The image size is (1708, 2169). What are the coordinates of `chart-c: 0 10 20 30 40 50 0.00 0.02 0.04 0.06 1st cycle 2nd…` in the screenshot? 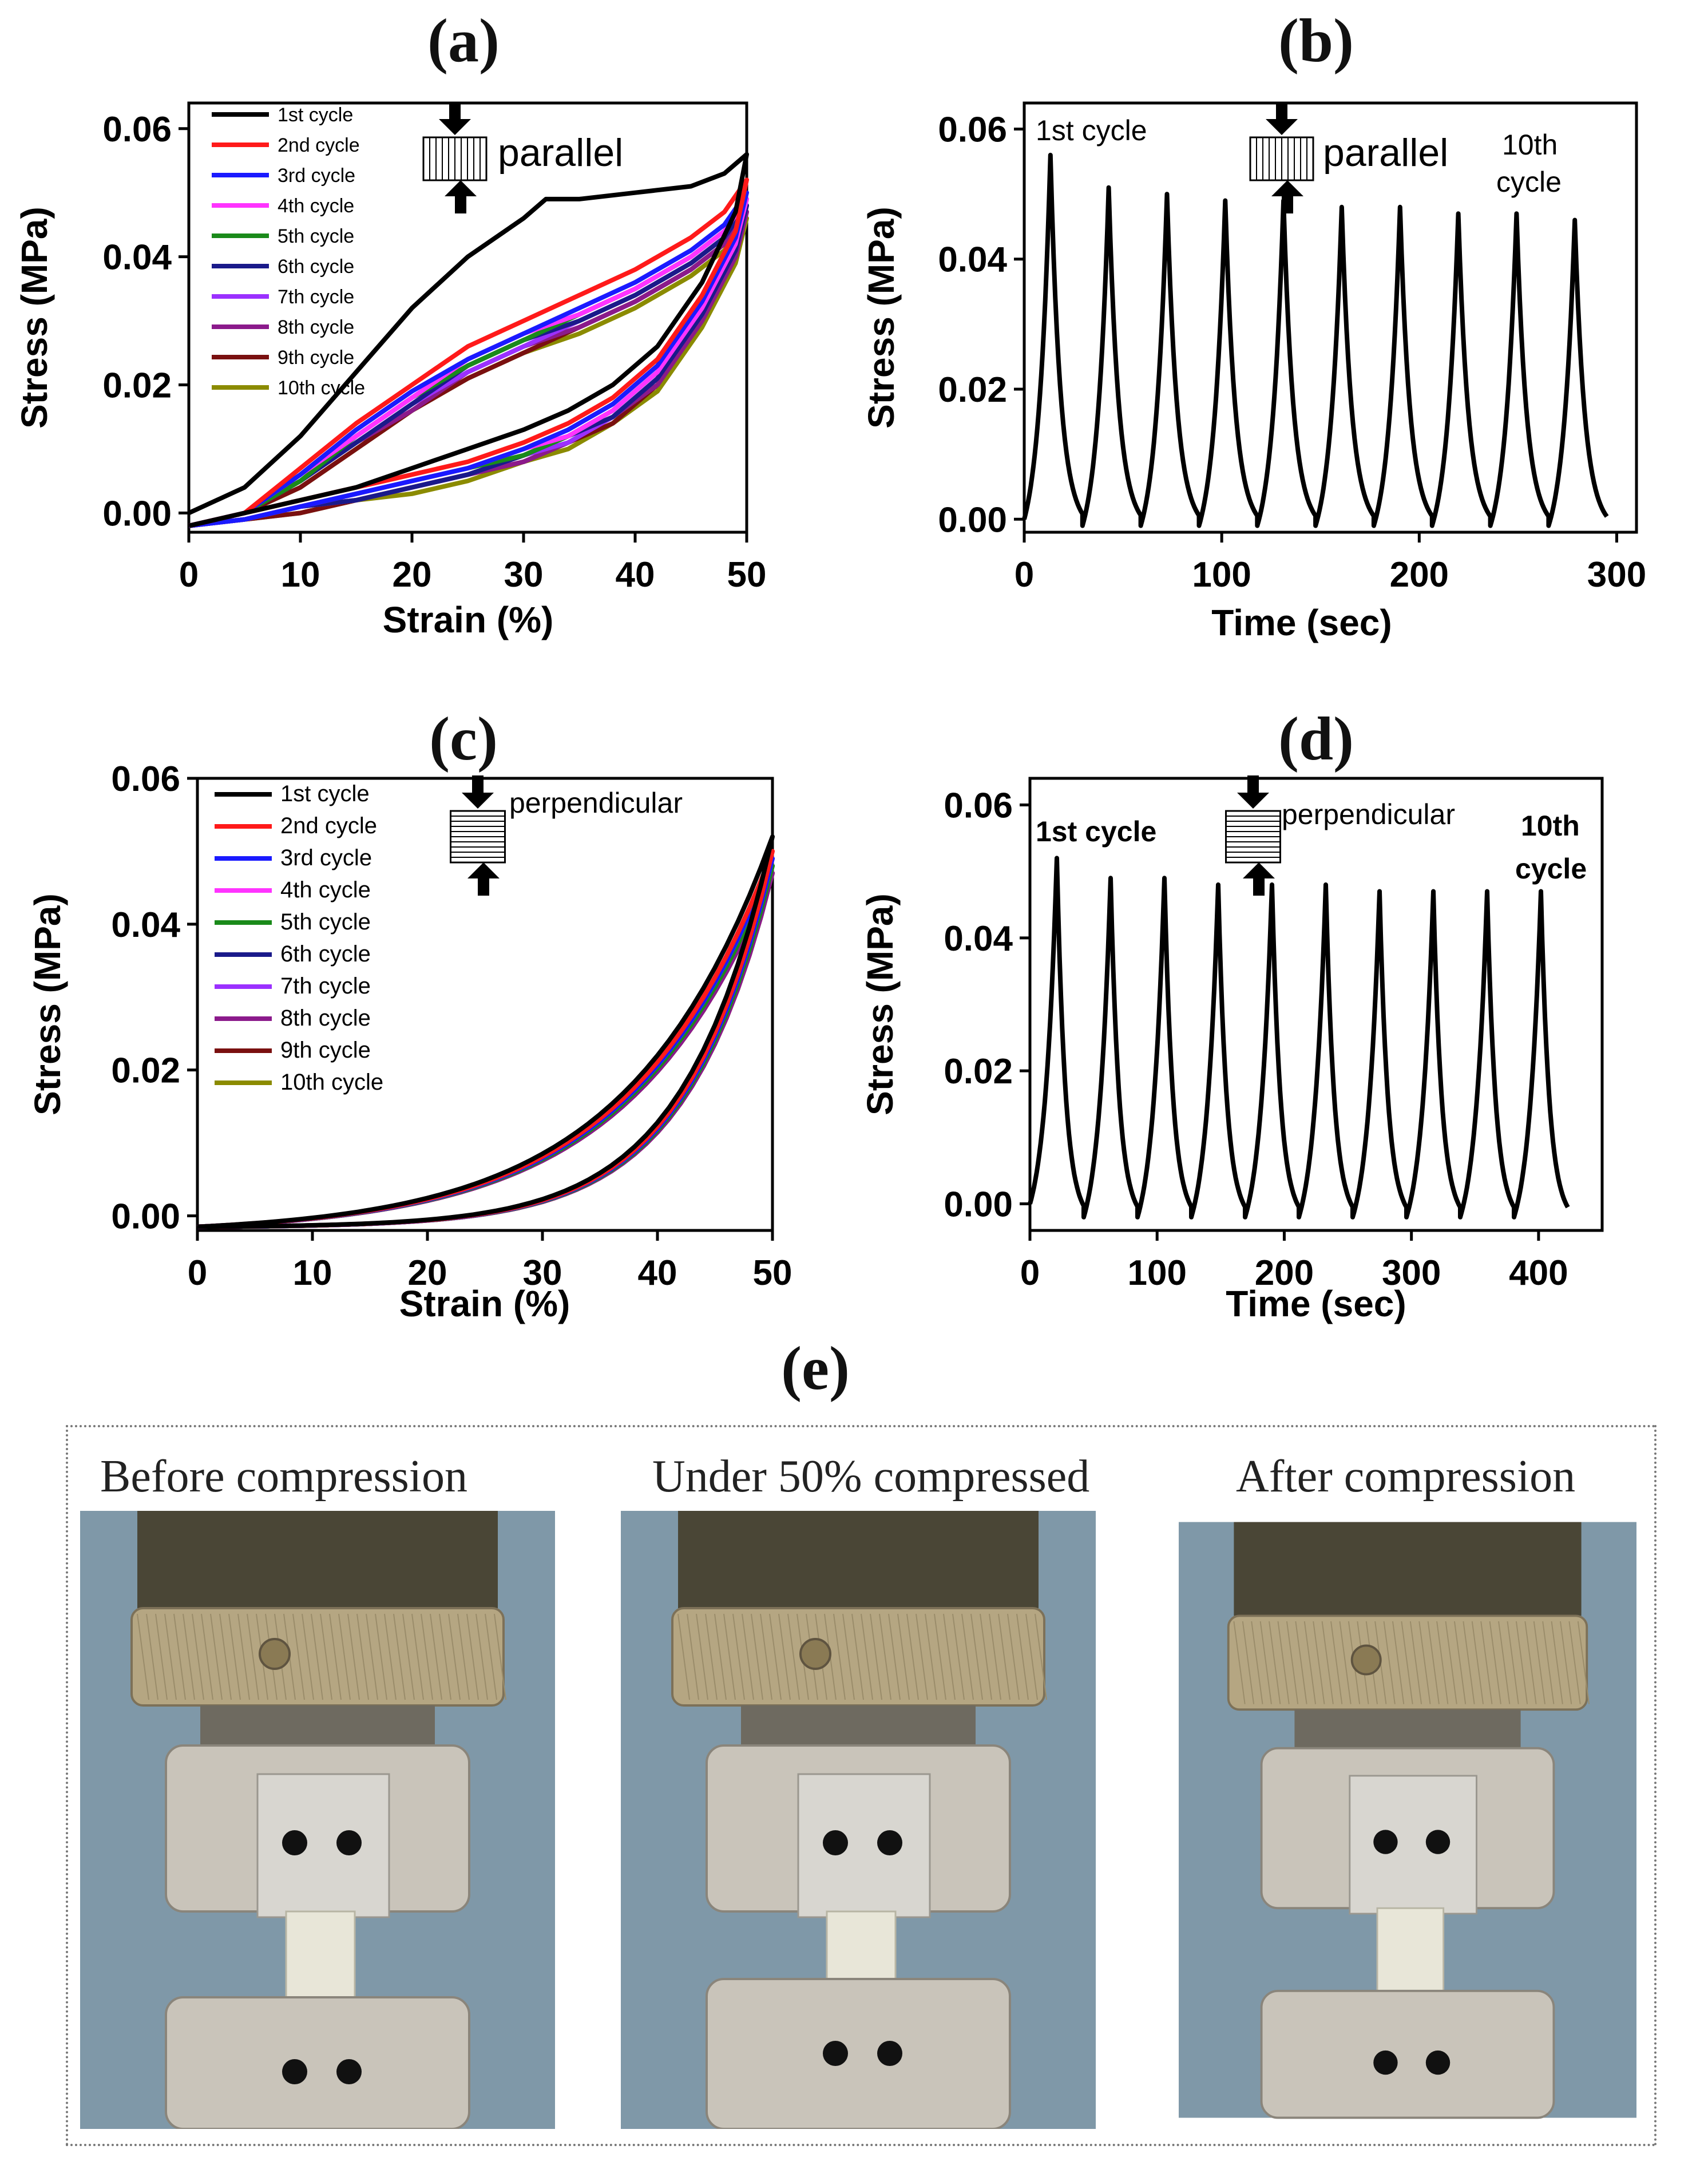 It's located at (409, 1042).